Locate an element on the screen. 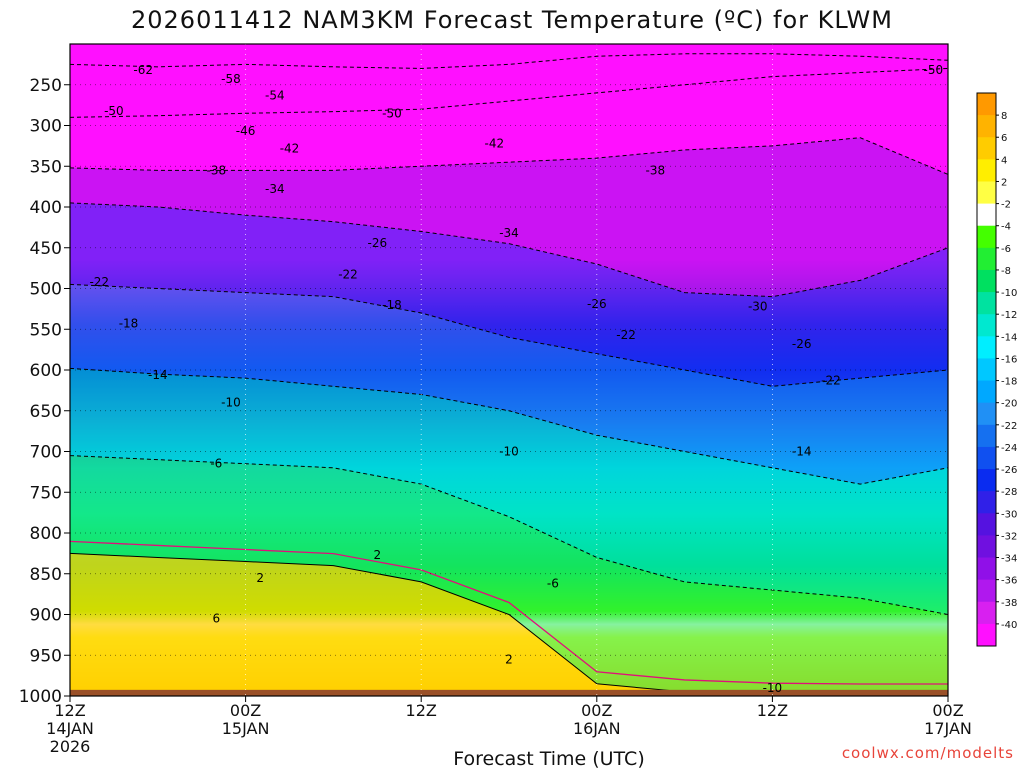  colorbar-label: 8 is located at coordinates (1004, 116).